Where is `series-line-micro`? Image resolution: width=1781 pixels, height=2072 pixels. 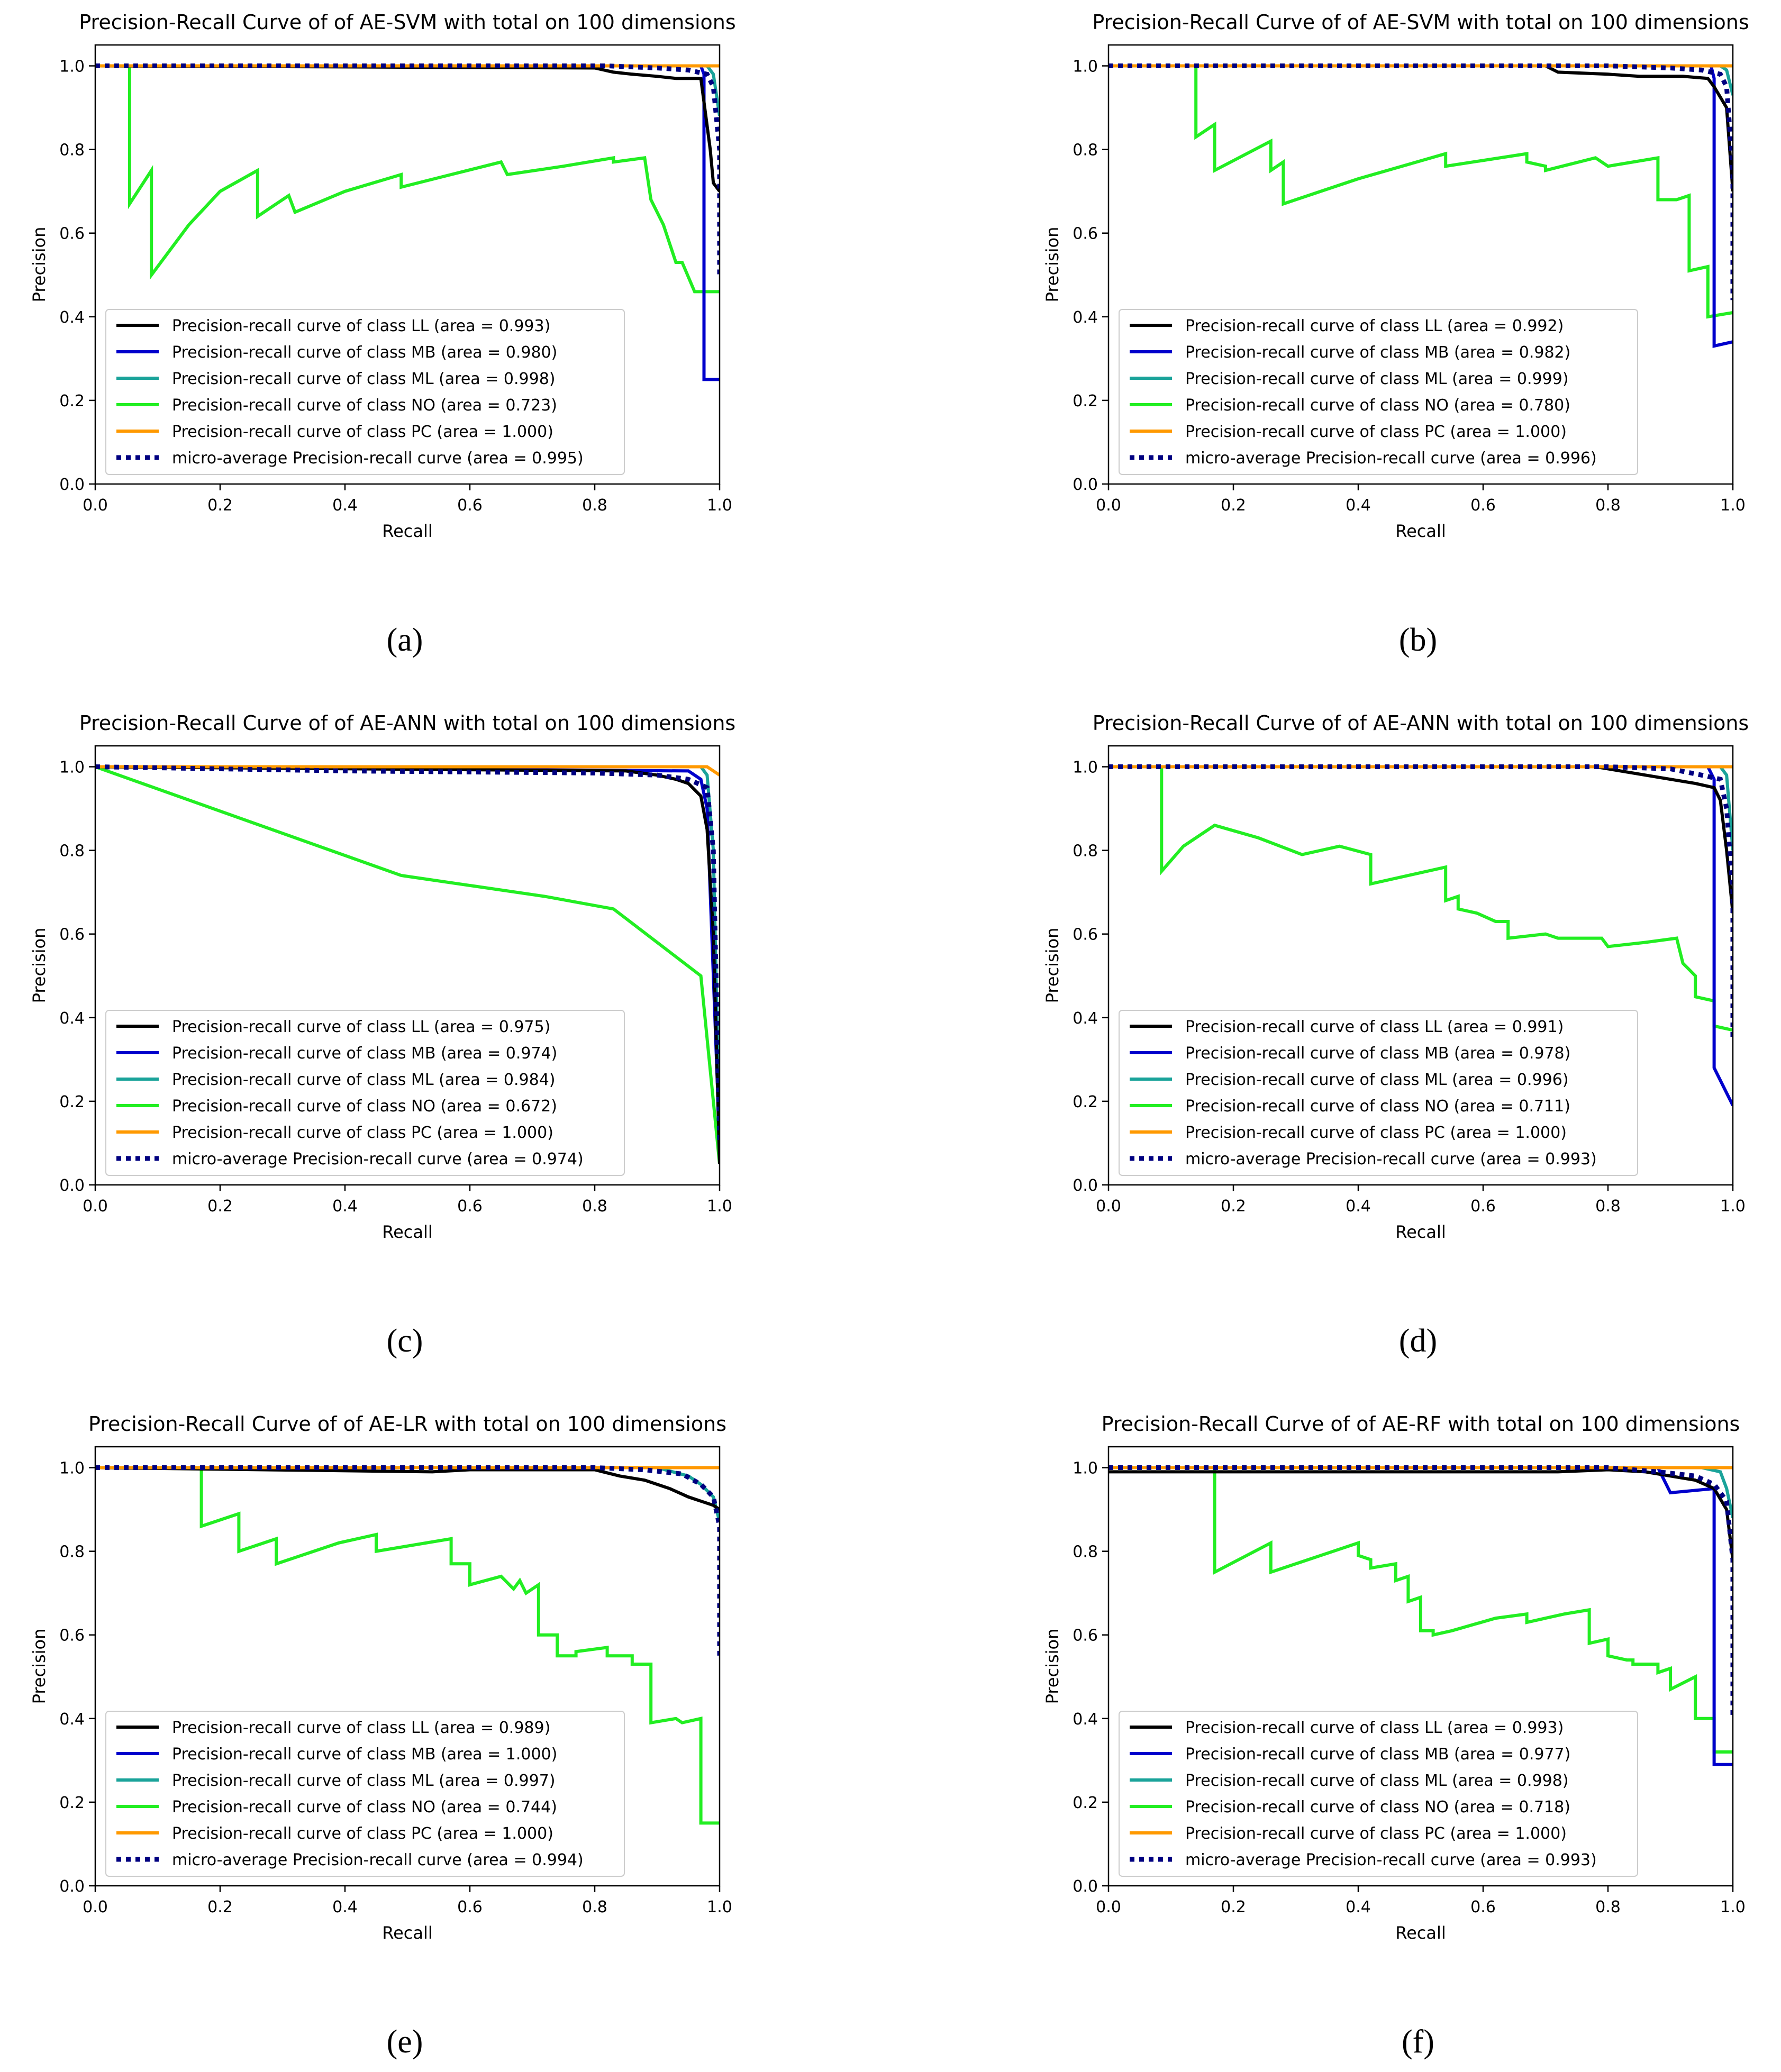
series-line-micro is located at coordinates (407, 169).